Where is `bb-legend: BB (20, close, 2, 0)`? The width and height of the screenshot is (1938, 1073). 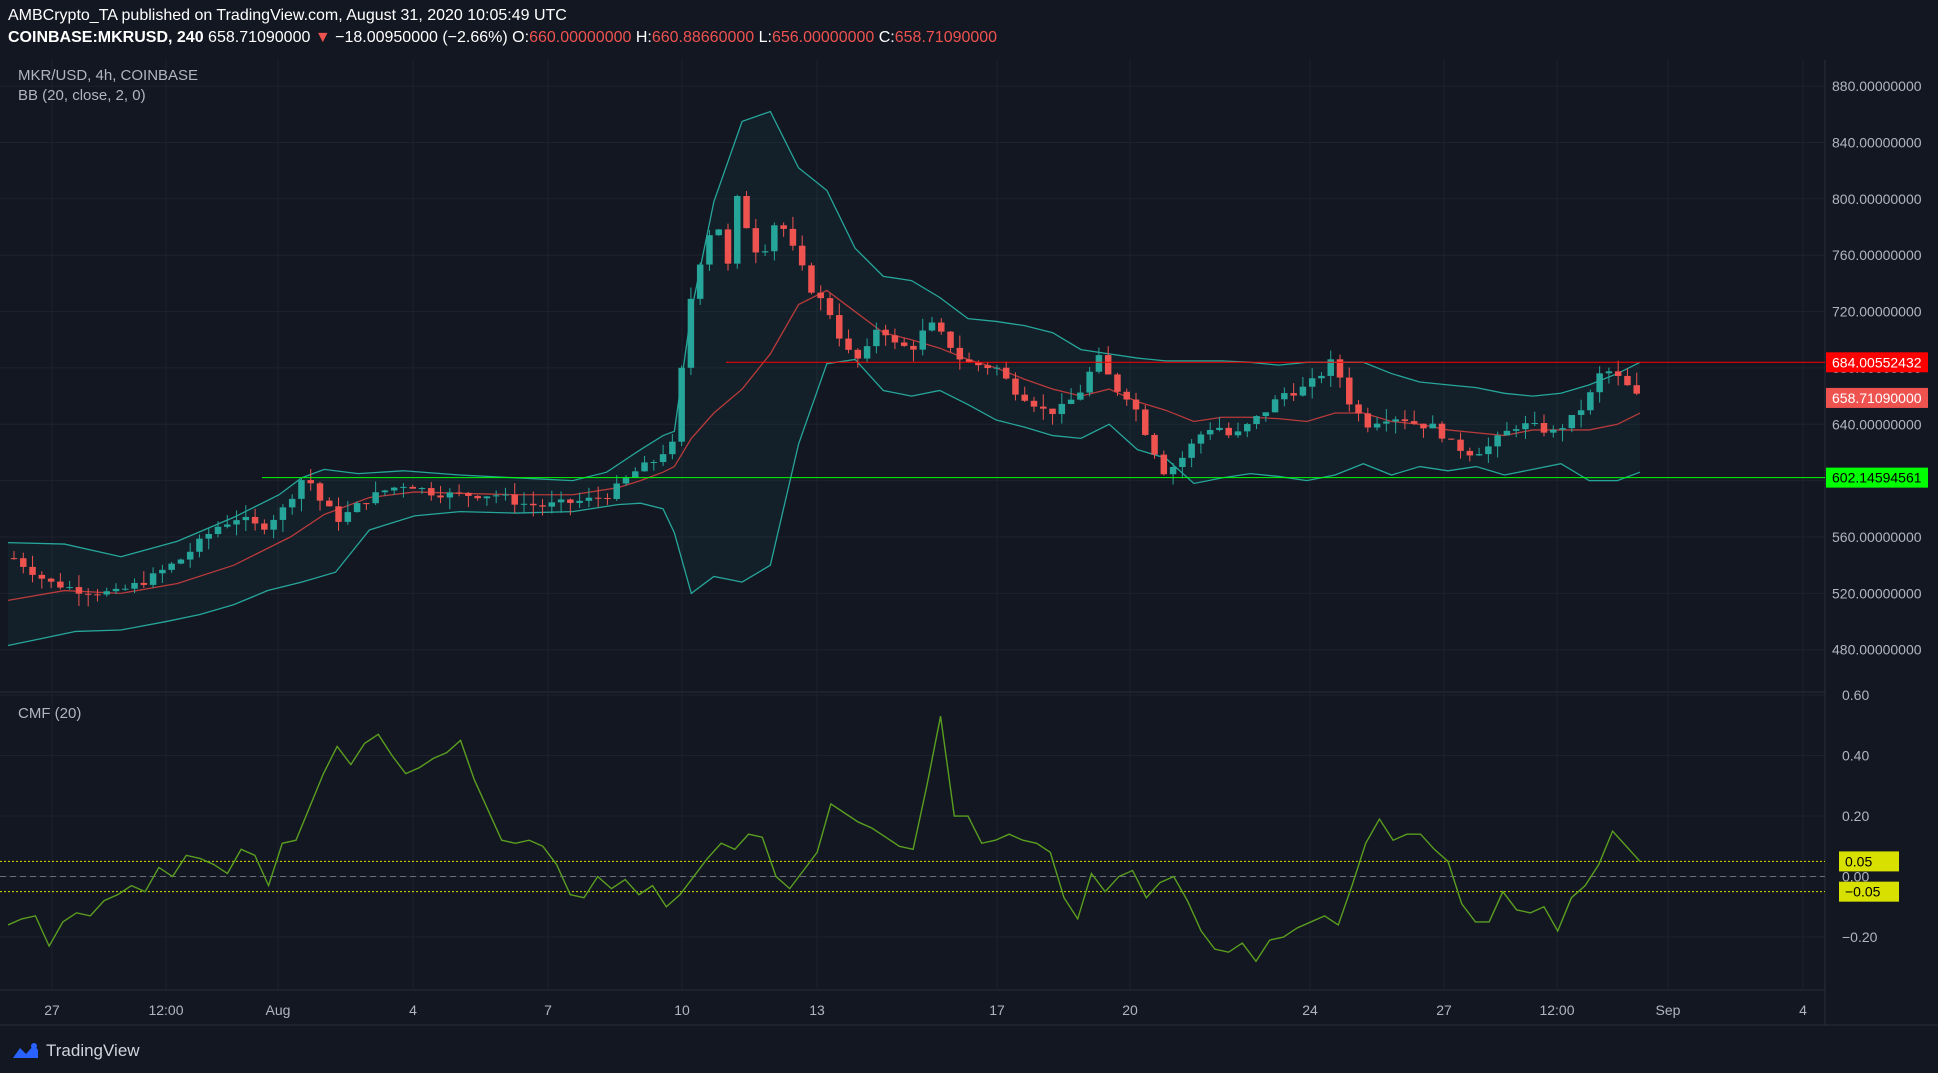
bb-legend: BB (20, close, 2, 0) is located at coordinates (82, 95).